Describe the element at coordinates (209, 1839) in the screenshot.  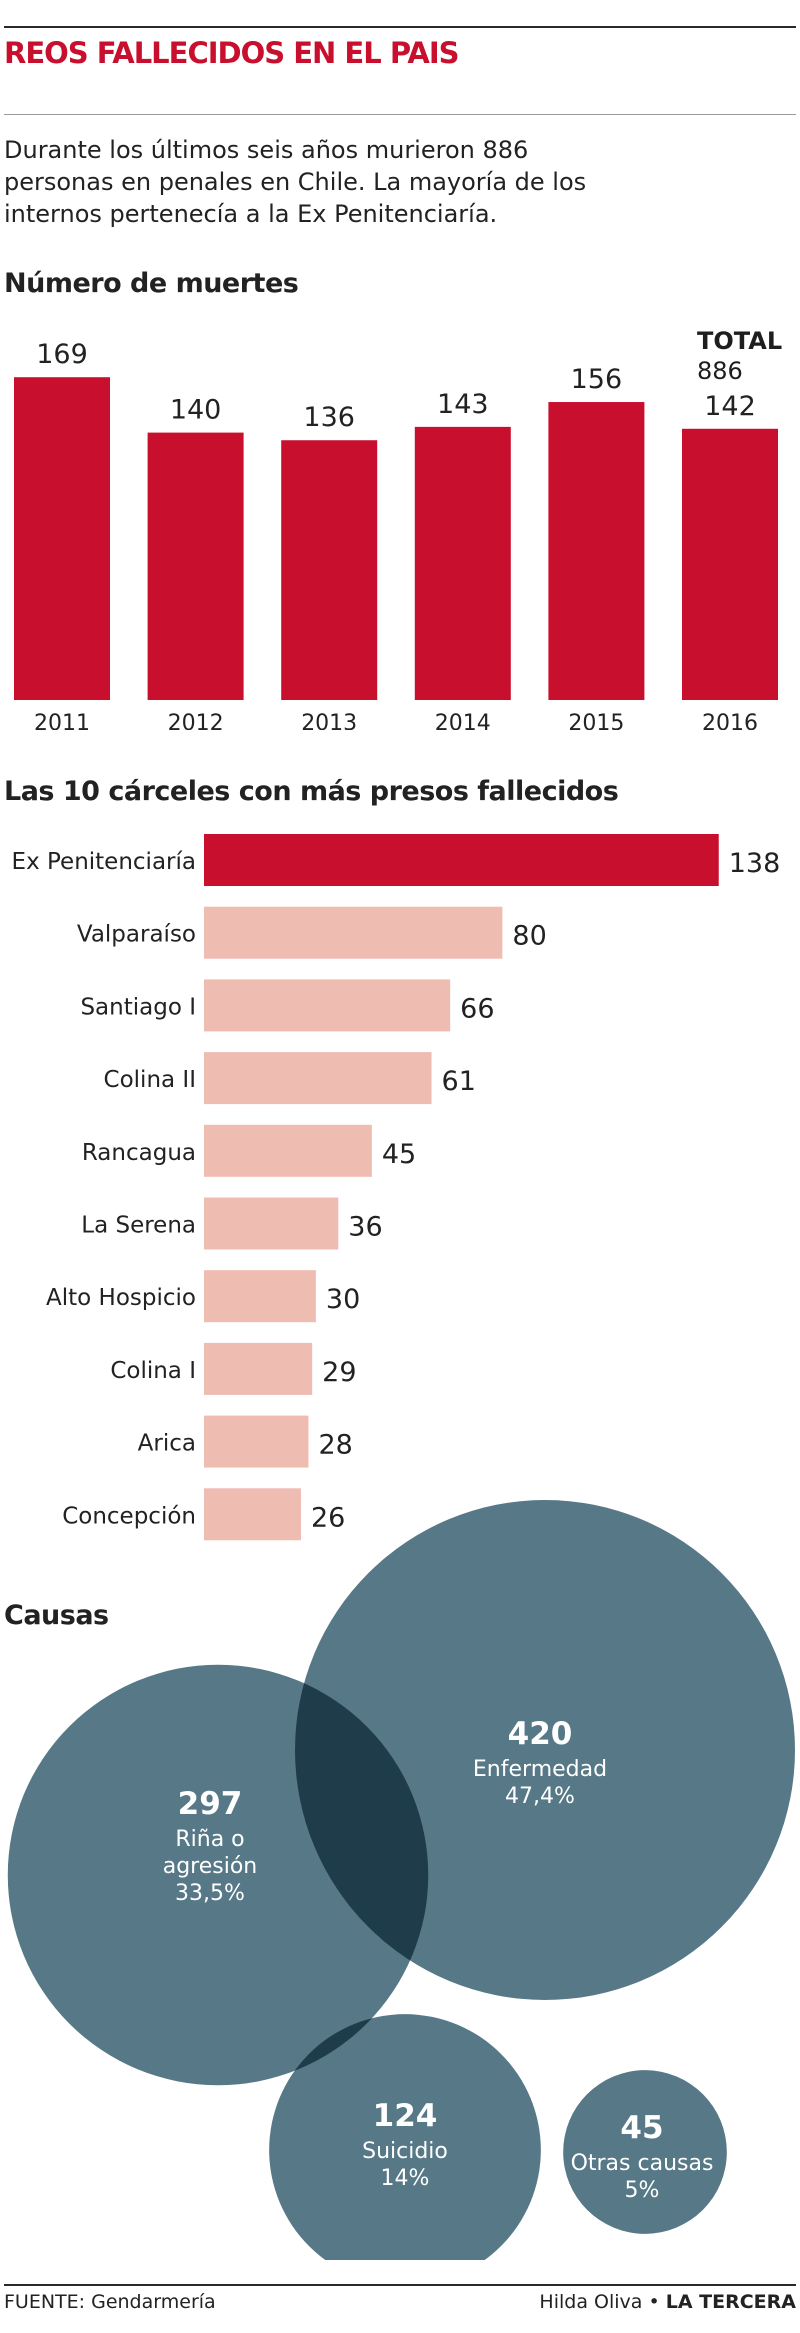
I see `cause-label: Riña o` at that location.